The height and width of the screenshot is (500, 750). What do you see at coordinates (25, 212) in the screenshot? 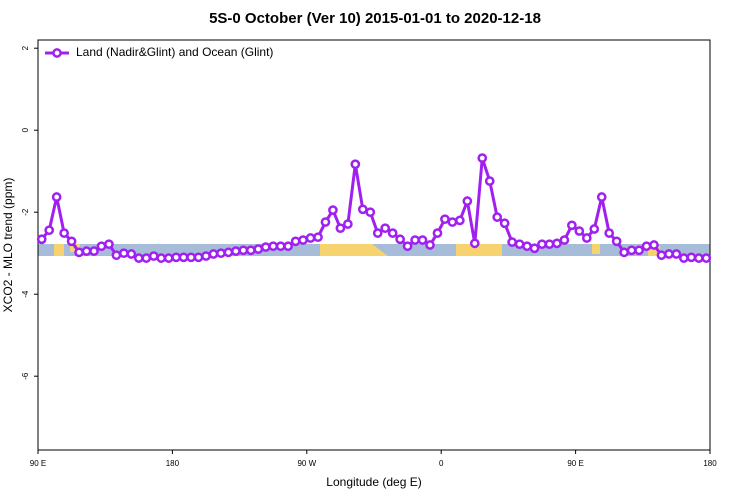
I see `y-tick-label: -2` at bounding box center [25, 212].